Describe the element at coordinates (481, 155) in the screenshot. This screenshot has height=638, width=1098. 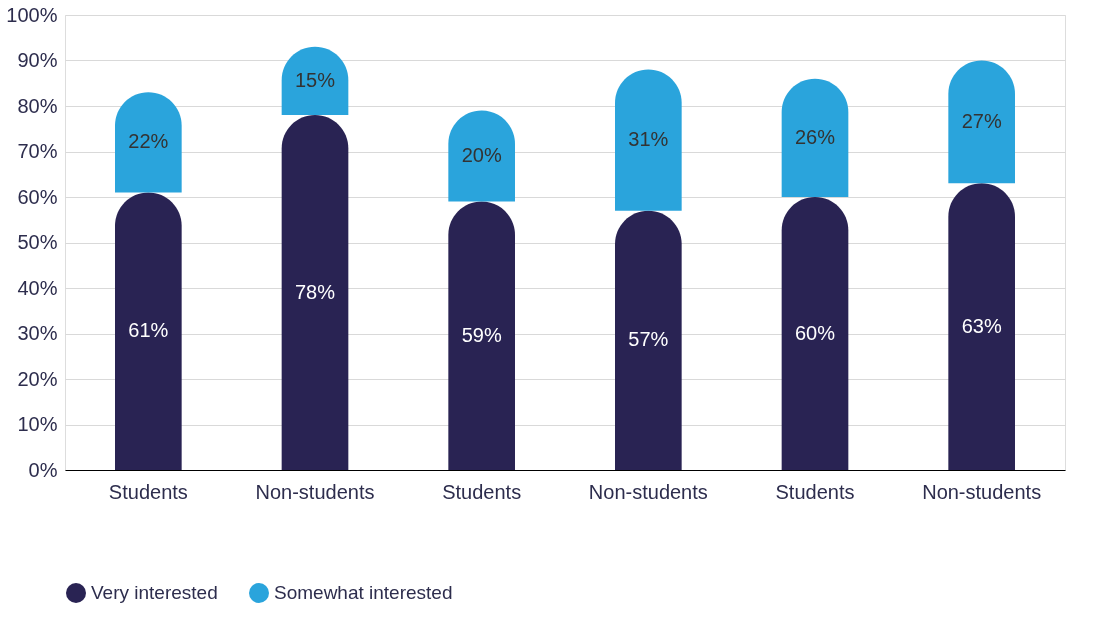
I see `text: 20%` at that location.